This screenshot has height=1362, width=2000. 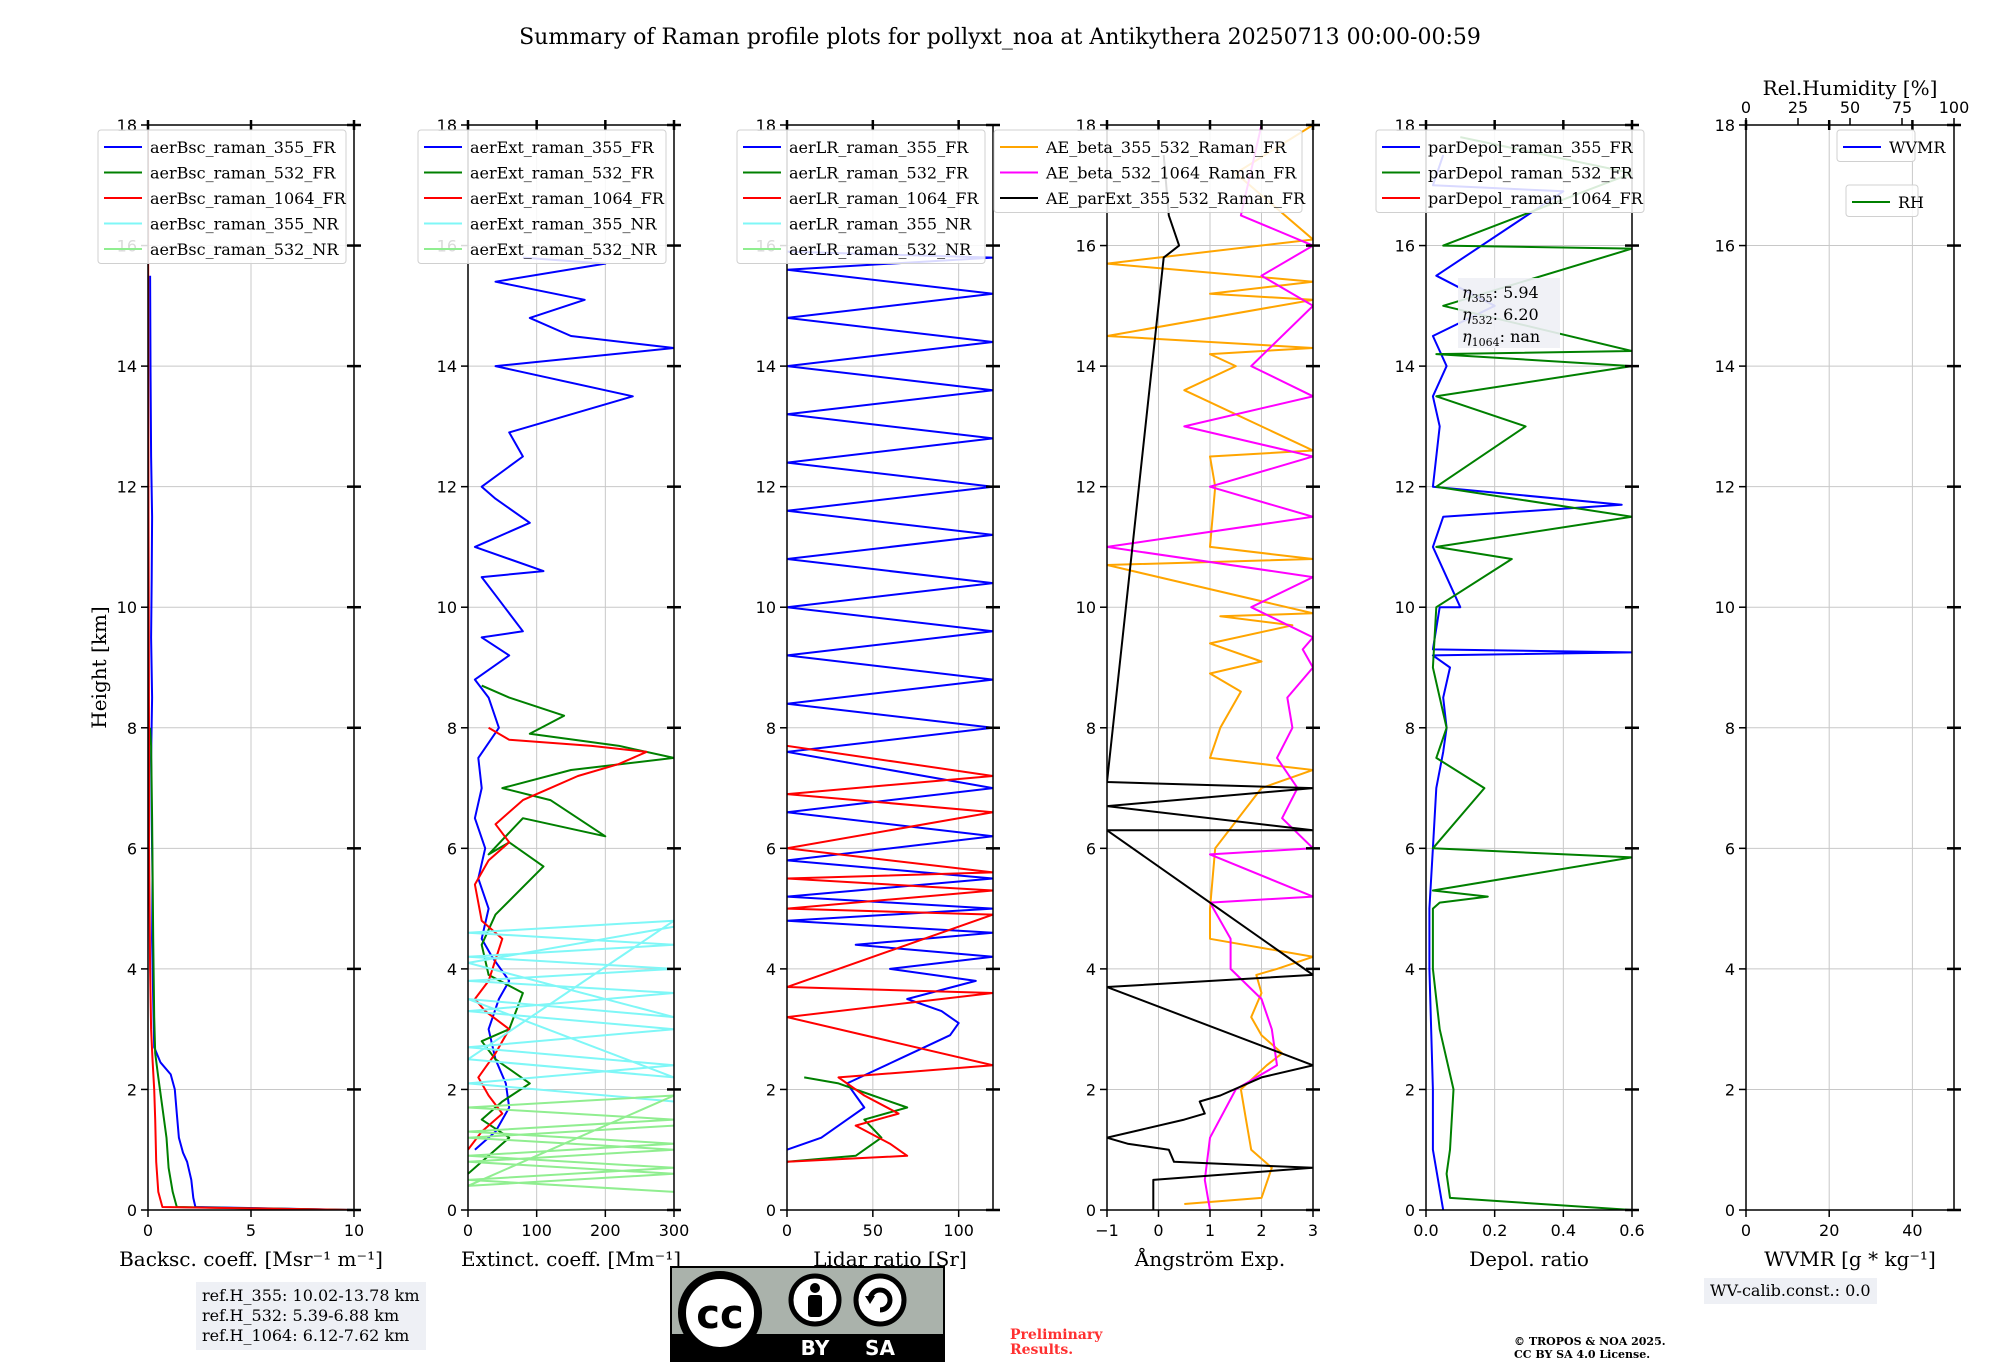 I want to click on legend-label: aerExt_raman_1064_FR, so click(x=567, y=198).